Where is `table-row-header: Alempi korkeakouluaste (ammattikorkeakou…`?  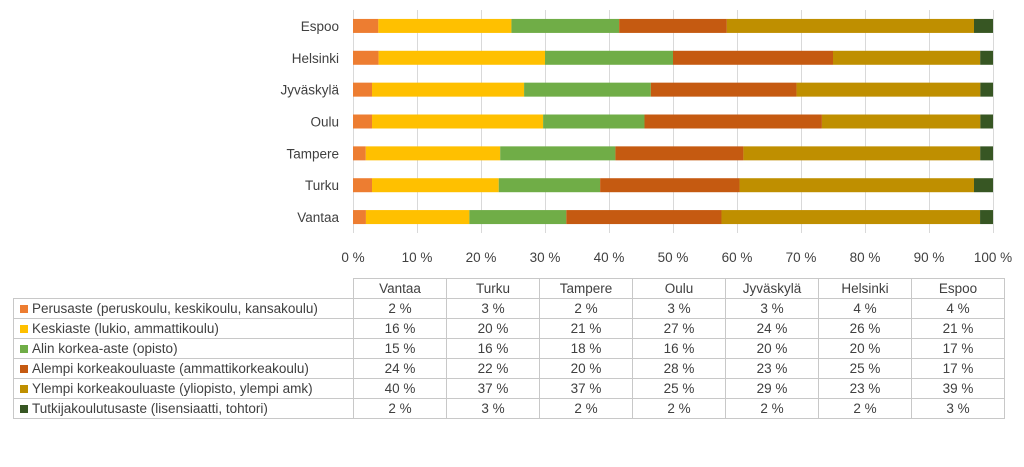
table-row-header: Alempi korkeakouluaste (ammattikorkeakou… is located at coordinates (183, 368).